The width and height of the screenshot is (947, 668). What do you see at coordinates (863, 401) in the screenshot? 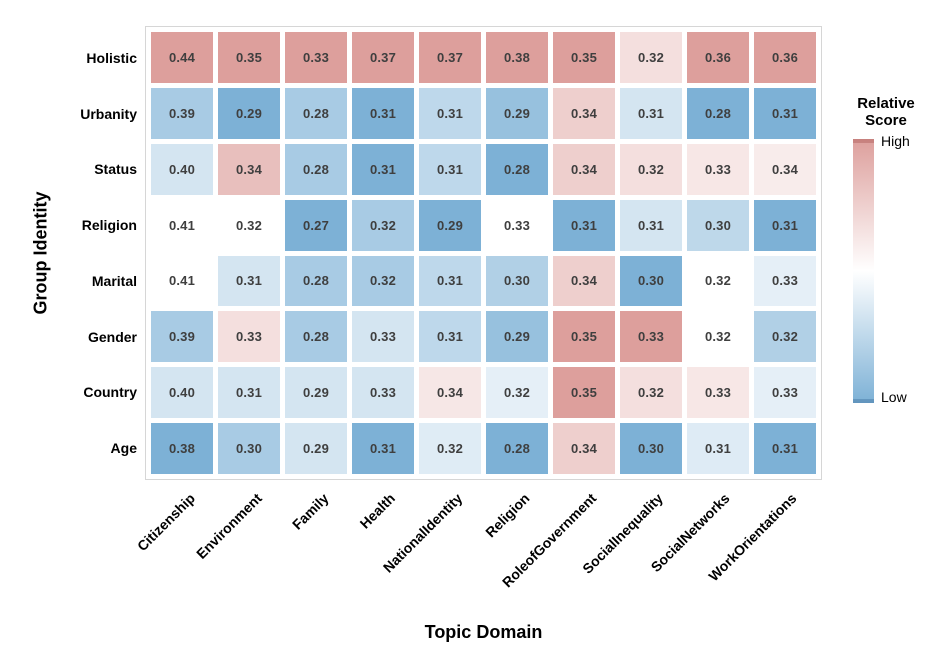
I see `legend-tick-low` at bounding box center [863, 401].